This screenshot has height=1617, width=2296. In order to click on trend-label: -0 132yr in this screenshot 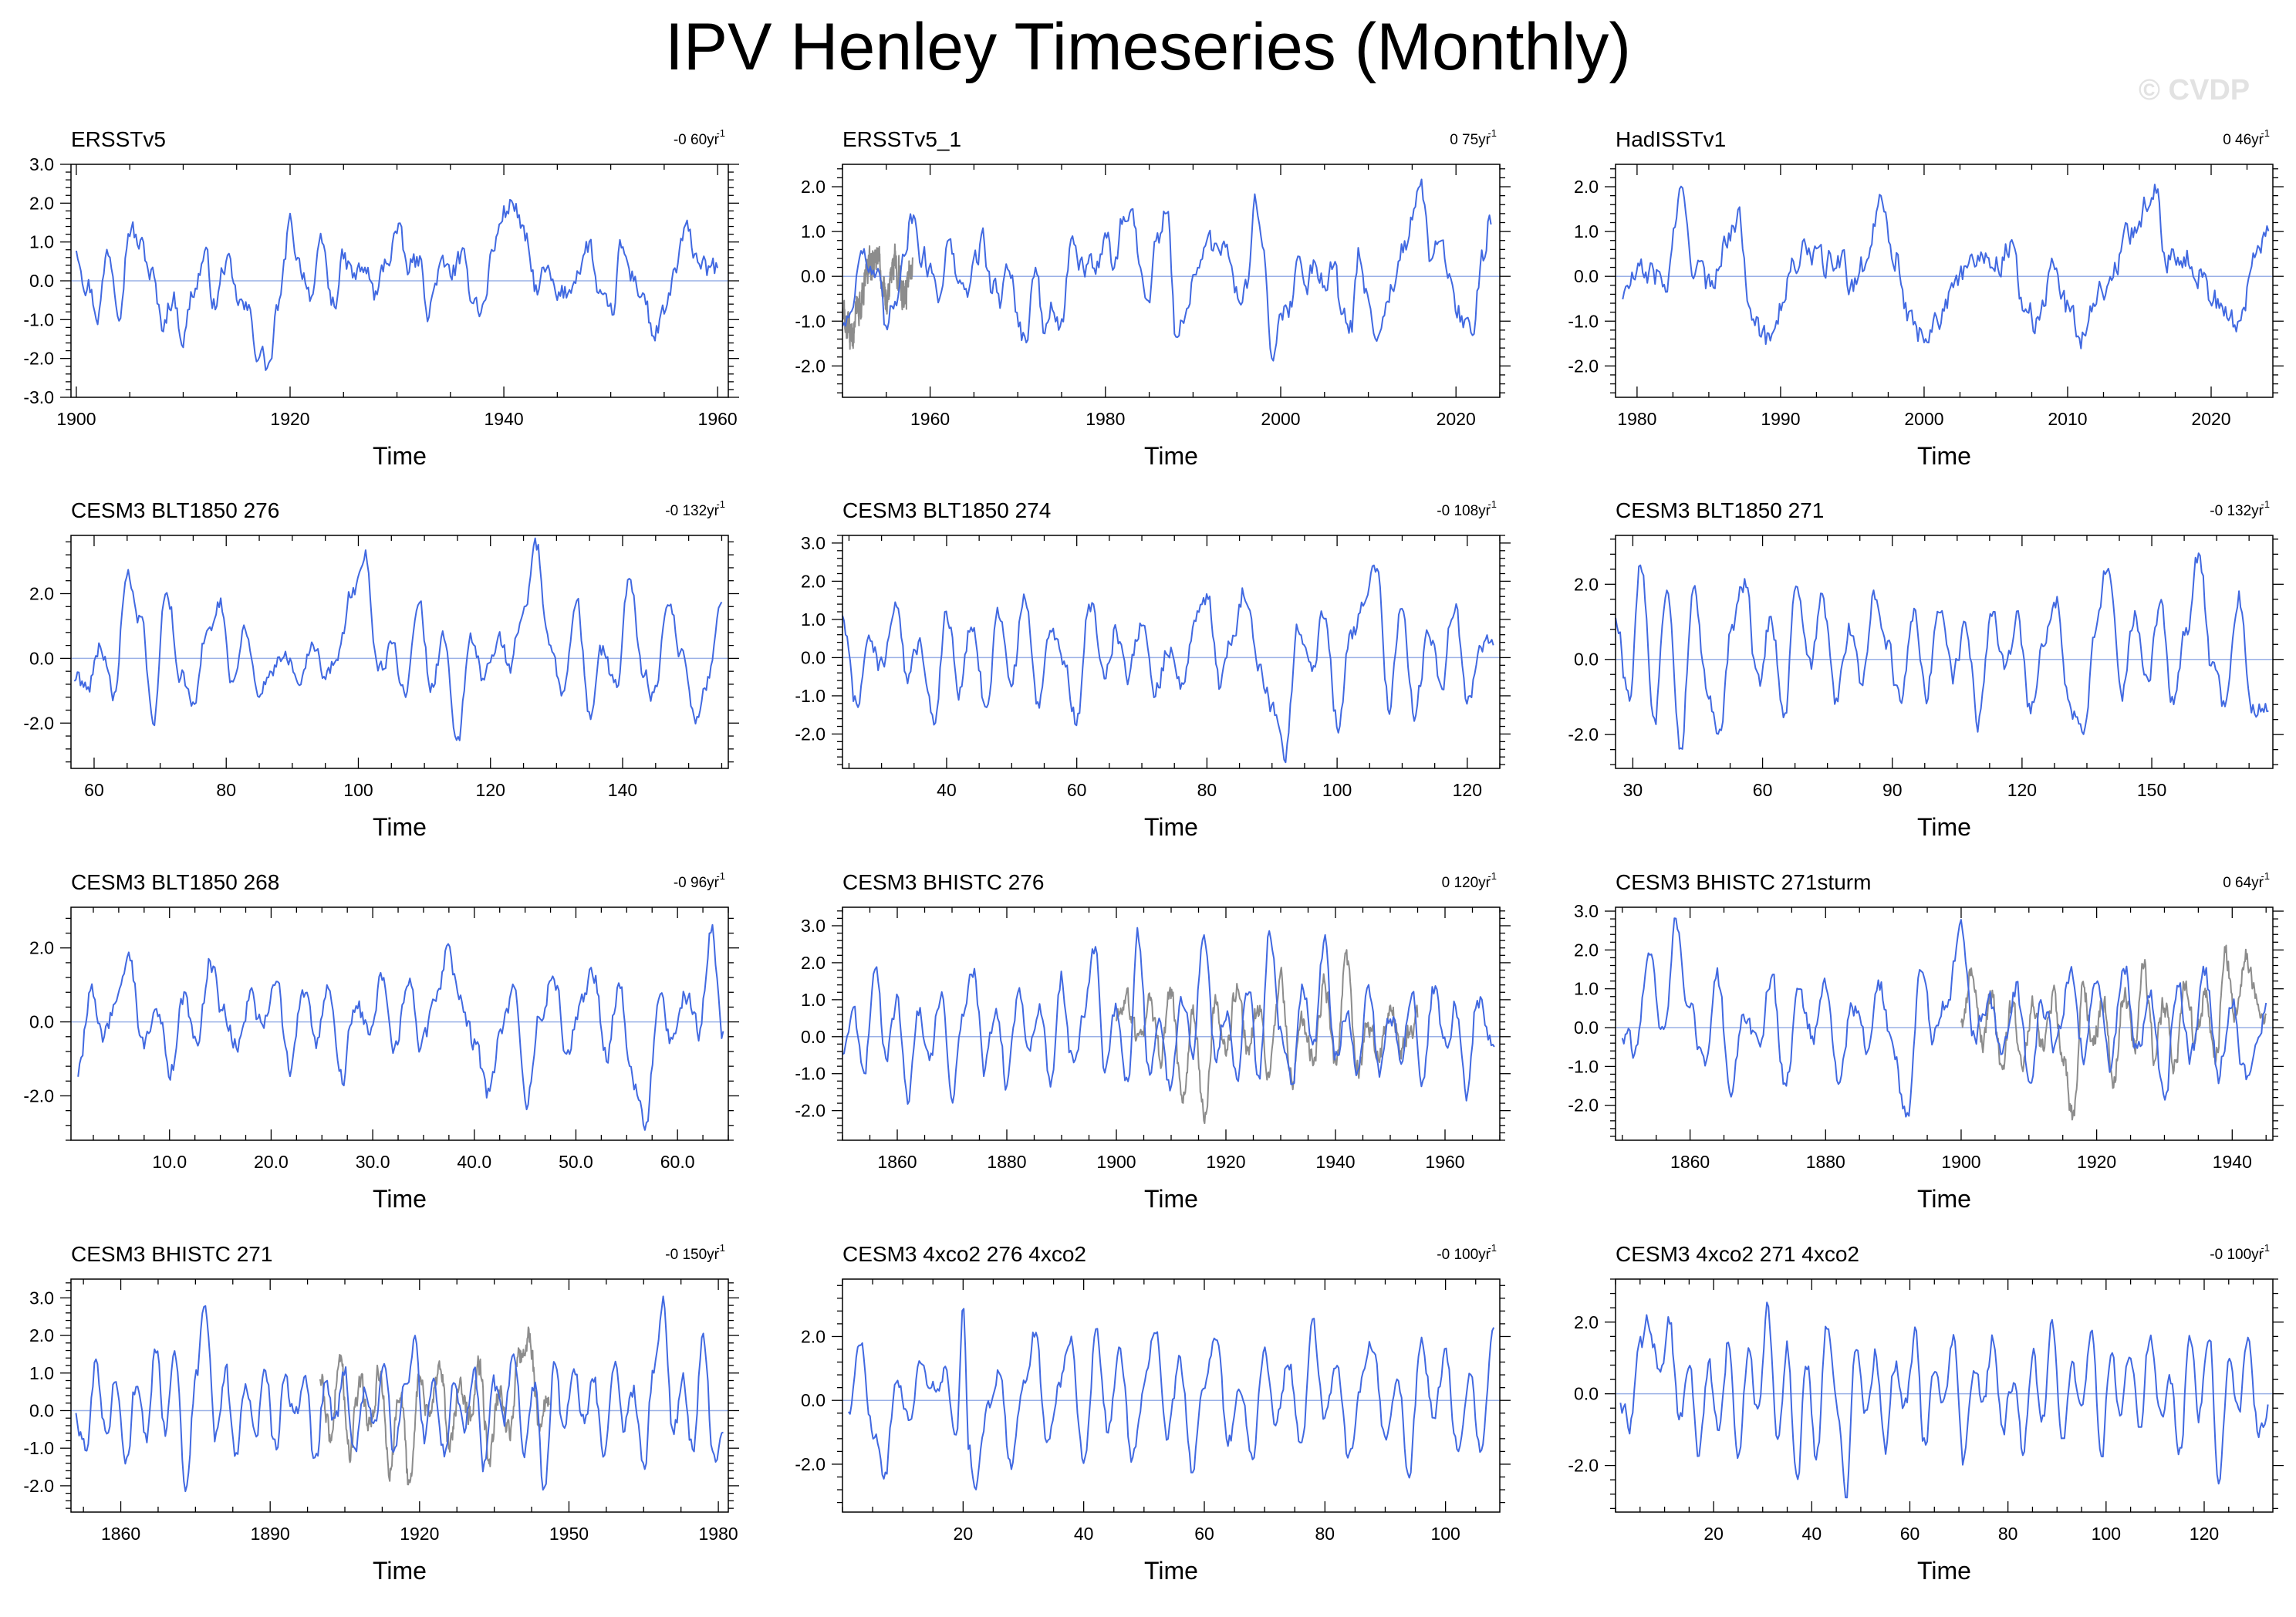, I will do `click(692, 511)`.